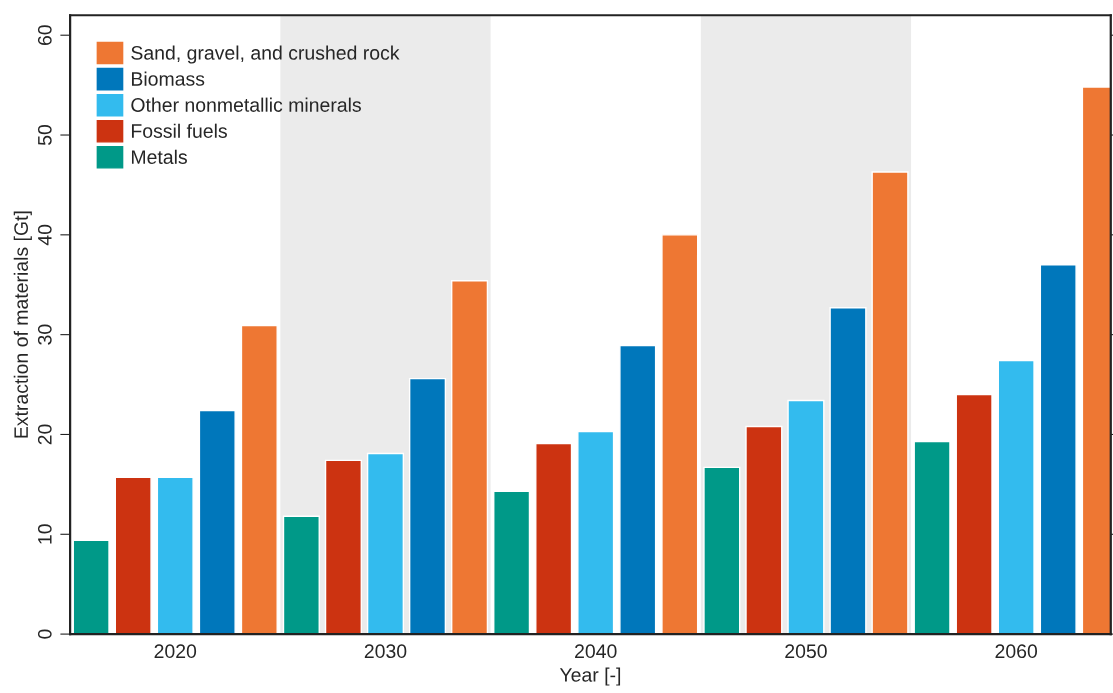  I want to click on y-axis-title: Extraction of materials [Gt], so click(22, 324).